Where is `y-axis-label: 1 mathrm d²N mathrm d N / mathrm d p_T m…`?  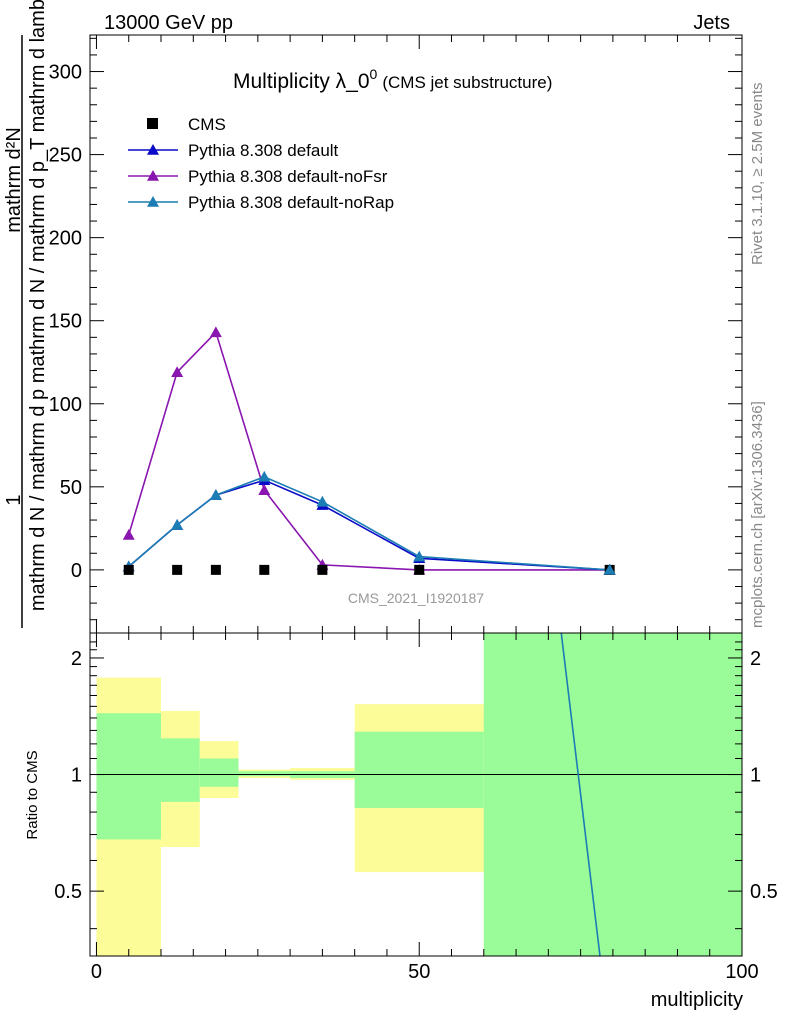 y-axis-label: 1 mathrm d²N mathrm d N / mathrm d p_T m… is located at coordinates (26, 314).